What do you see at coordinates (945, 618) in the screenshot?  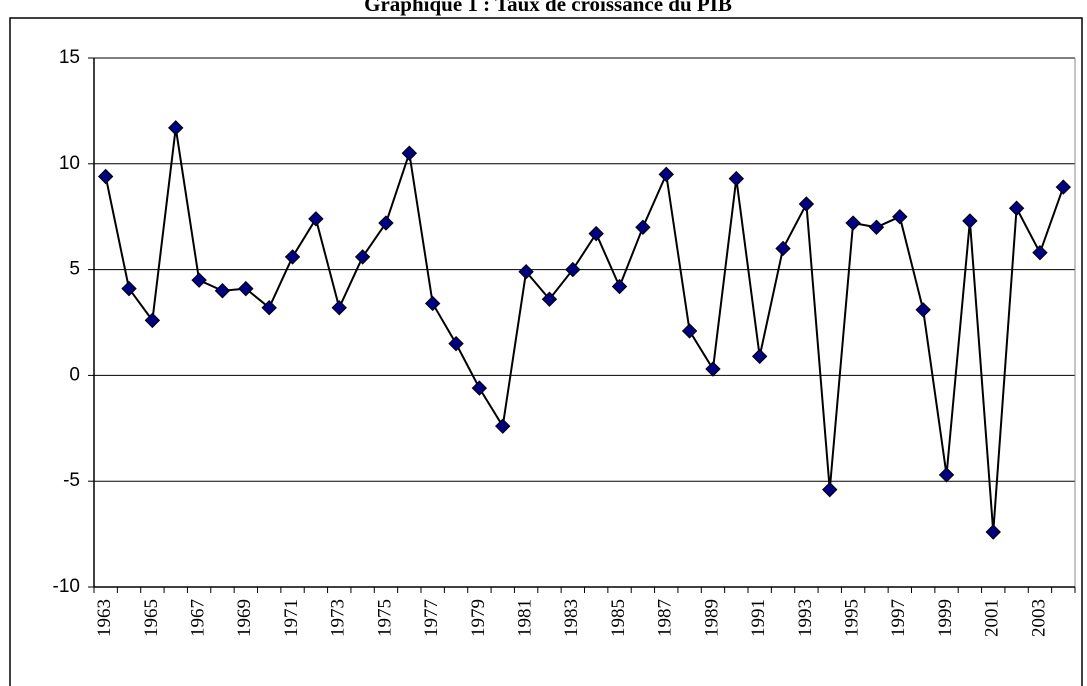 I see `x-tick-label: 1999` at bounding box center [945, 618].